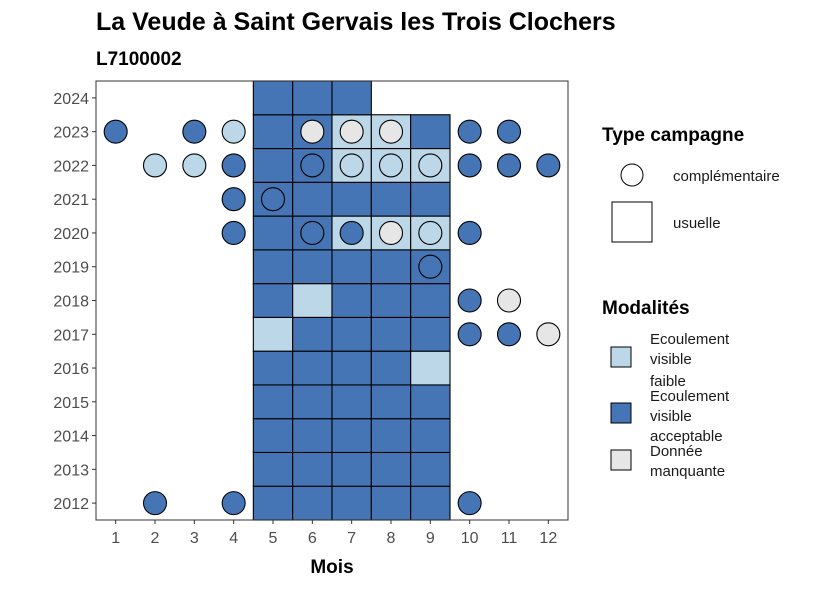  I want to click on x-axis: 1 2 3 4 5 6 7 8 9 10 11 12, so click(334, 533).